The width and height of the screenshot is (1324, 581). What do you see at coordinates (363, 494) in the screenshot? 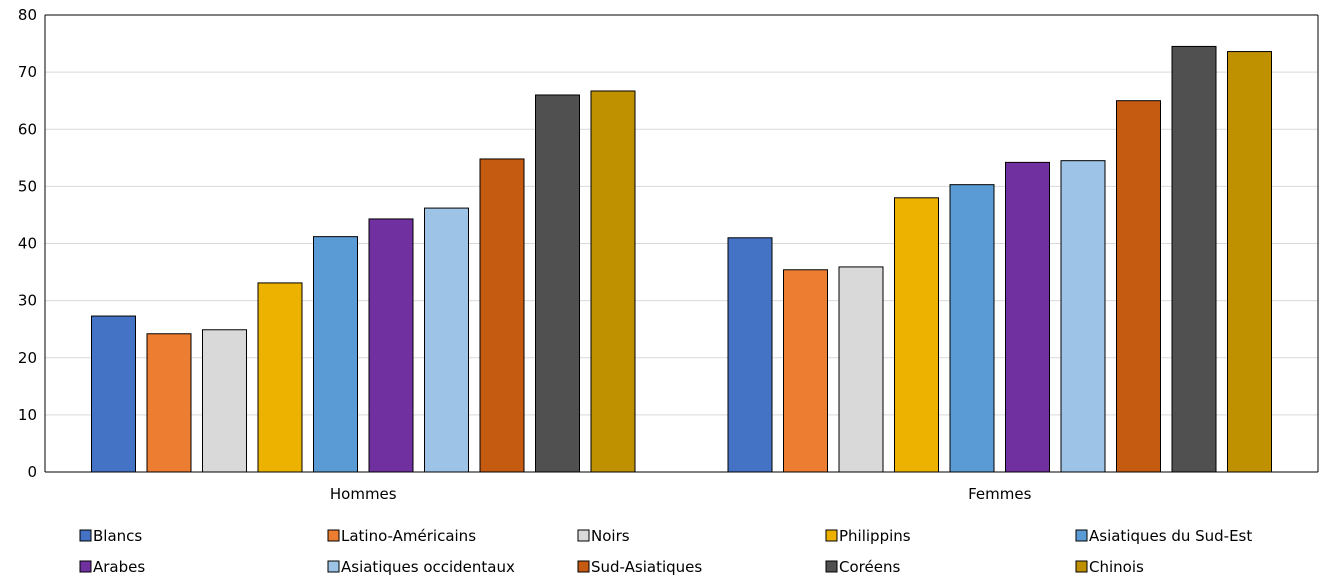
I see `x-category-label: Hommes` at bounding box center [363, 494].